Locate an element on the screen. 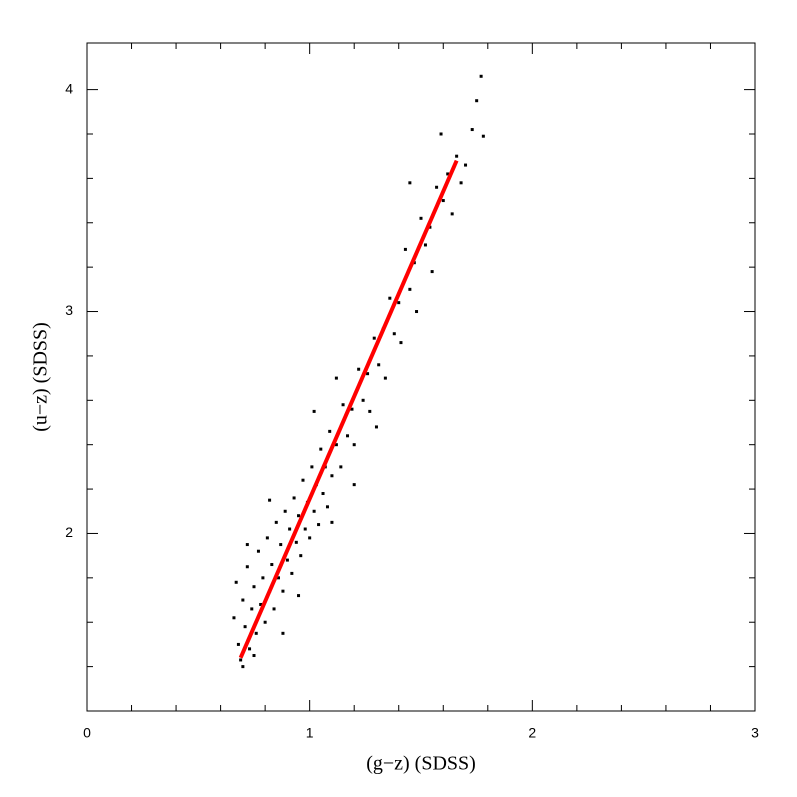  x-tick-label: 3 is located at coordinates (755, 733).